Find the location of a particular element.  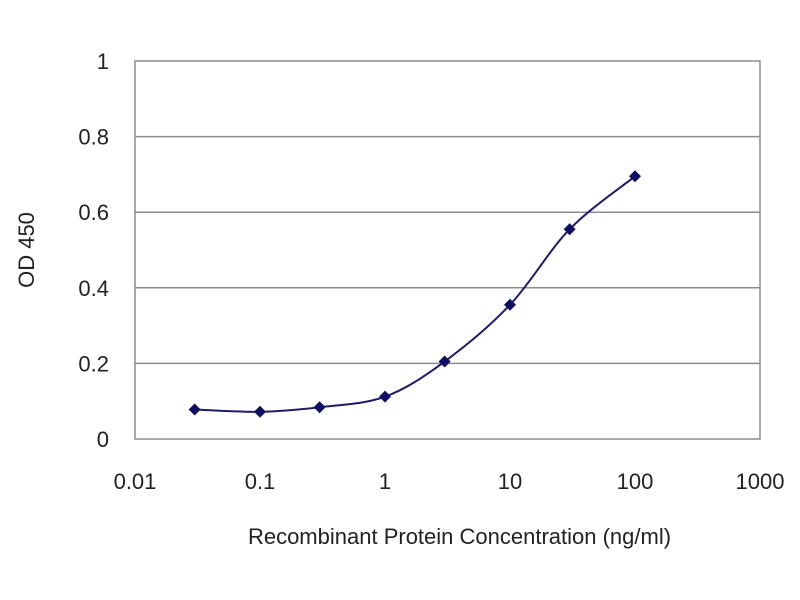

x-tick-label: 10 is located at coordinates (510, 481).